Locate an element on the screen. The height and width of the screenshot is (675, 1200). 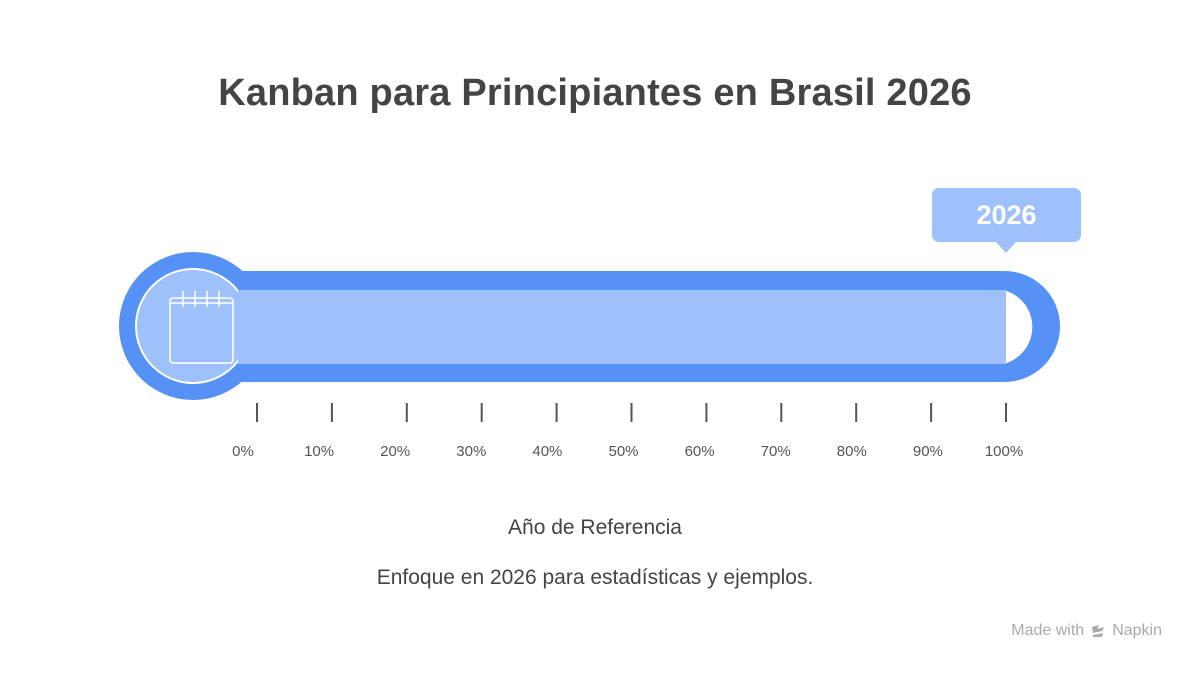
gauge-fill-bar is located at coordinates (622, 327).